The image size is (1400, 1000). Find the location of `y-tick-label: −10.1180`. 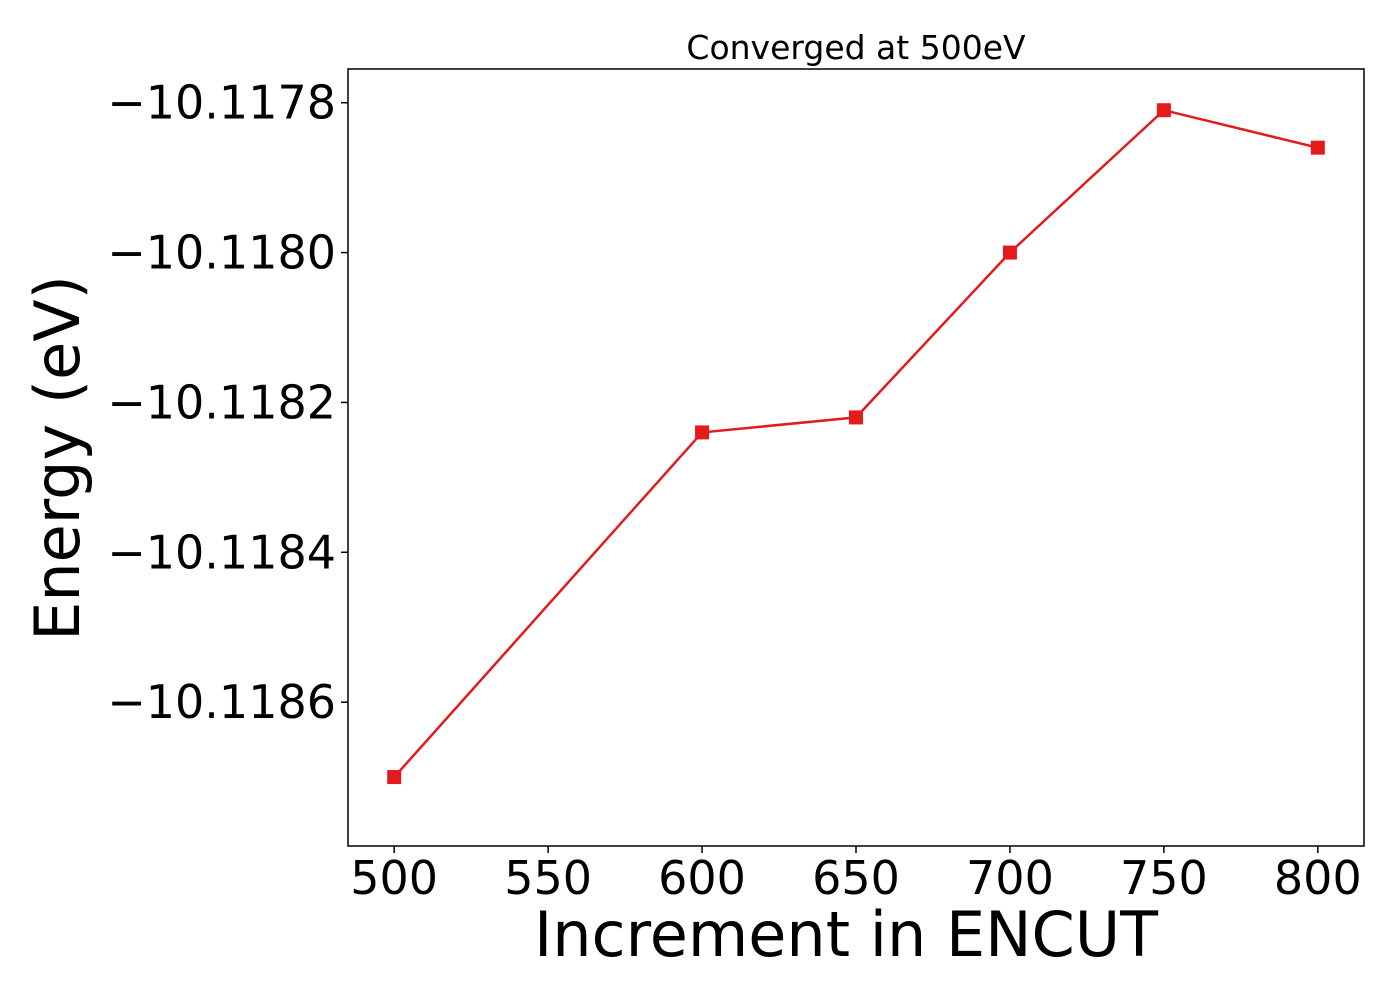

y-tick-label: −10.1180 is located at coordinates (221, 253).